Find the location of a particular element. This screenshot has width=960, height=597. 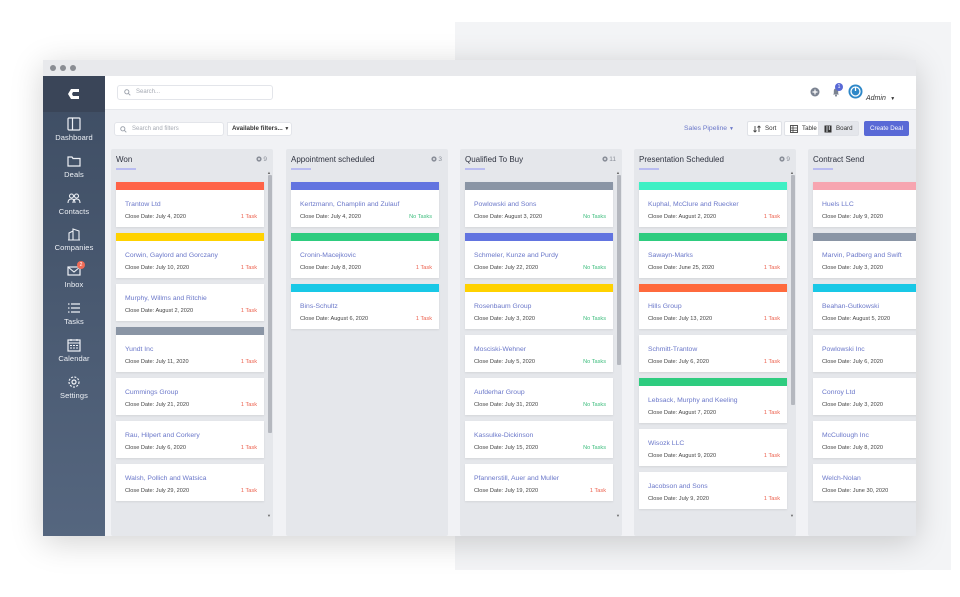

pipeline-select: Sales Pipeline ▼ is located at coordinates (709, 129).